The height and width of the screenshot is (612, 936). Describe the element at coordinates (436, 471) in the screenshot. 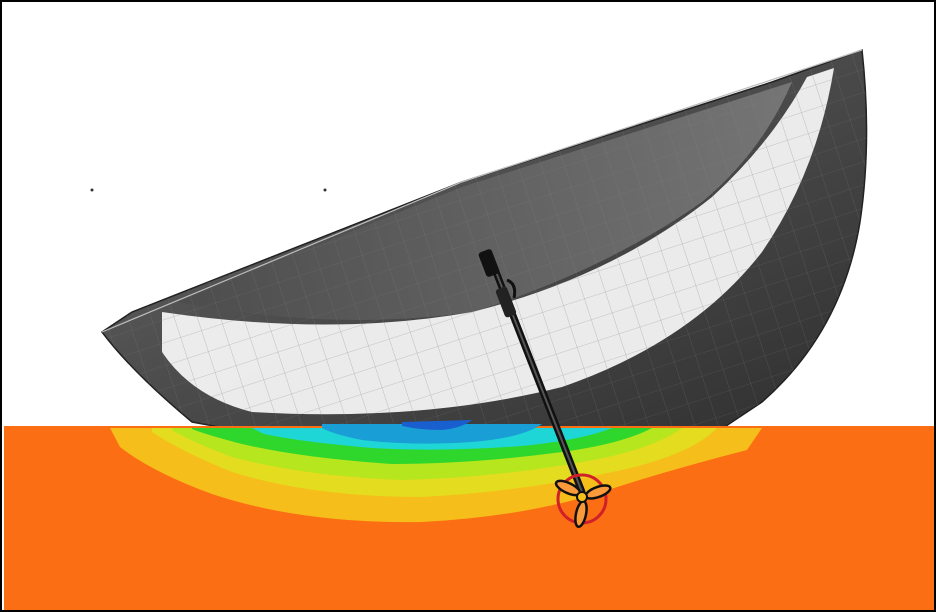

I see `pressure-contour-map` at that location.